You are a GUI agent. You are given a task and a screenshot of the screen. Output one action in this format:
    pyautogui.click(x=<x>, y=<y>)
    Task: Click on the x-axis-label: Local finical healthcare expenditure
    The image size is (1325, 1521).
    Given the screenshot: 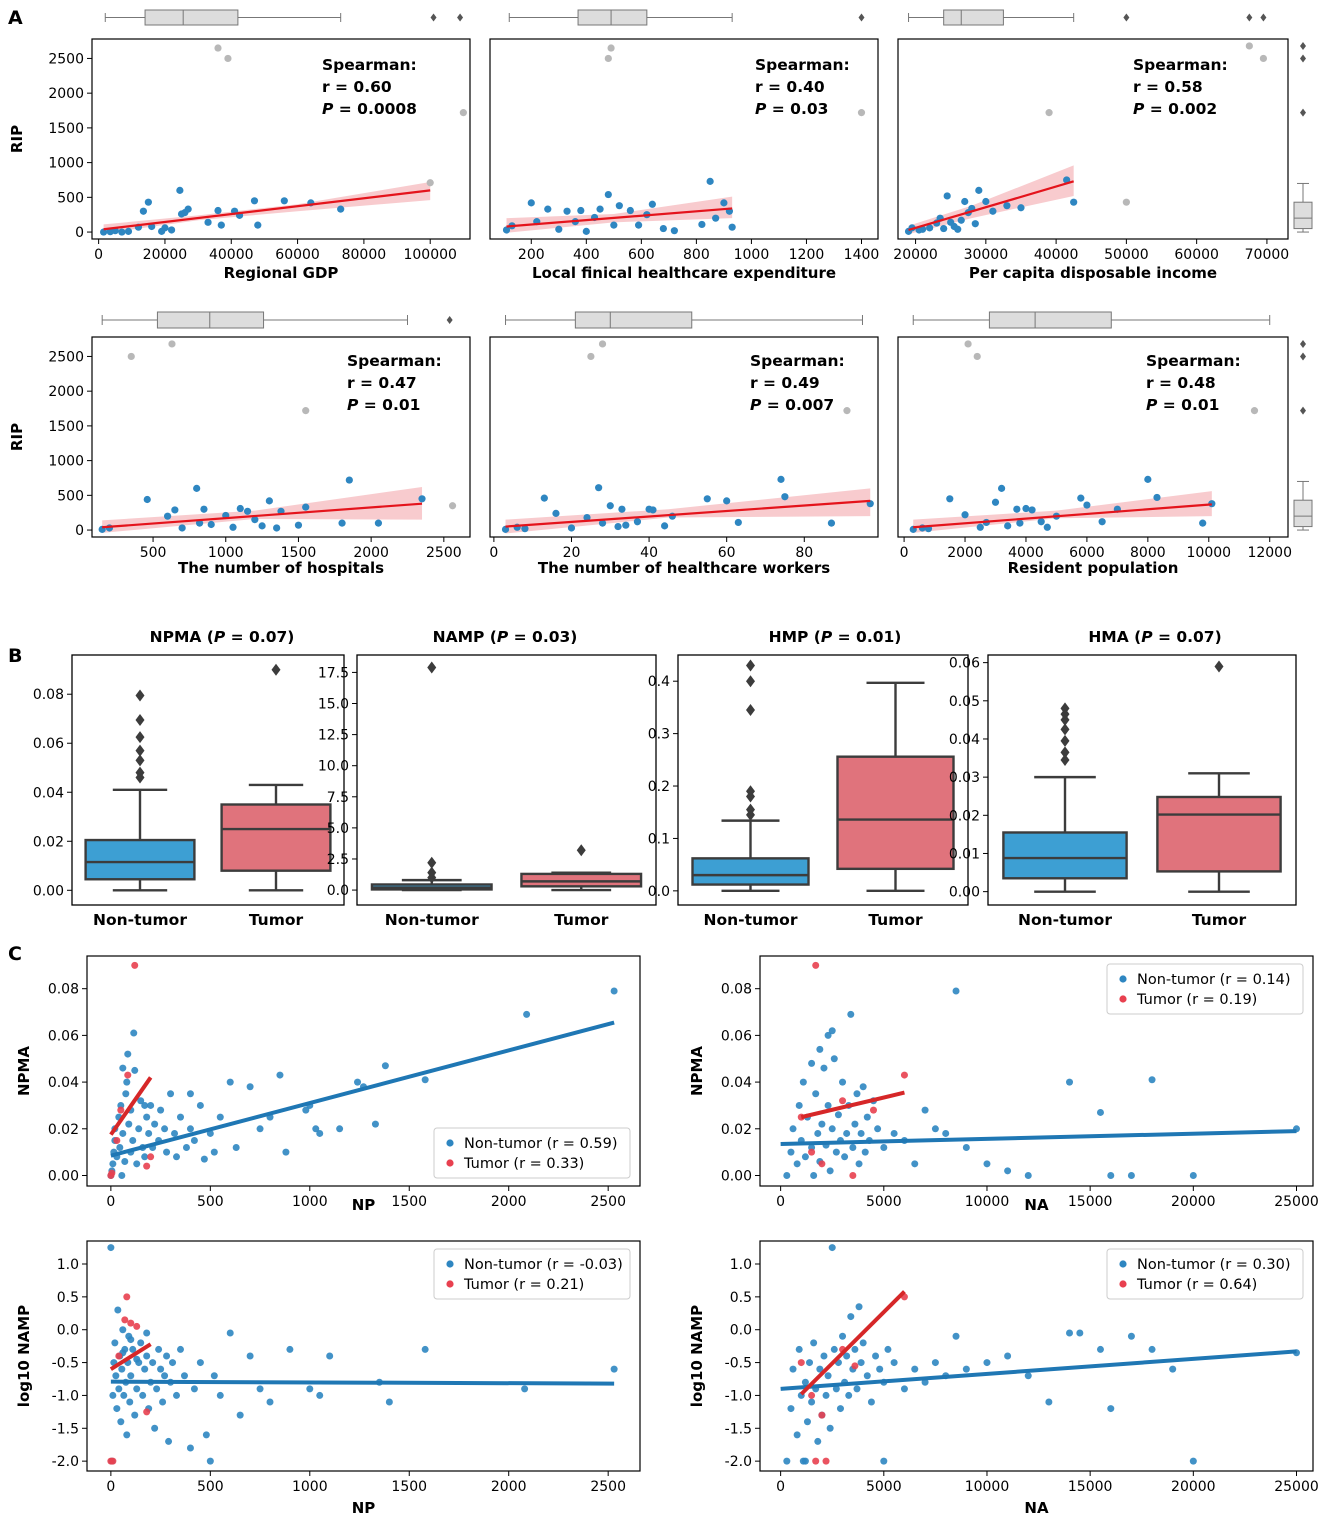 What is the action you would take?
    pyautogui.click(x=684, y=273)
    